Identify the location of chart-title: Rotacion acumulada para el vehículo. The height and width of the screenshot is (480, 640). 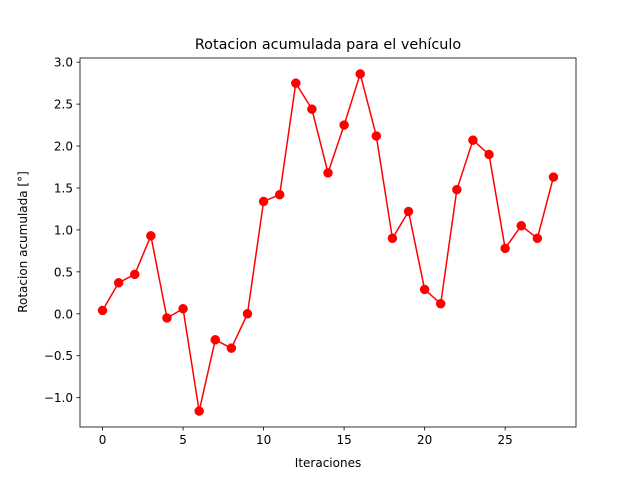
(328, 45).